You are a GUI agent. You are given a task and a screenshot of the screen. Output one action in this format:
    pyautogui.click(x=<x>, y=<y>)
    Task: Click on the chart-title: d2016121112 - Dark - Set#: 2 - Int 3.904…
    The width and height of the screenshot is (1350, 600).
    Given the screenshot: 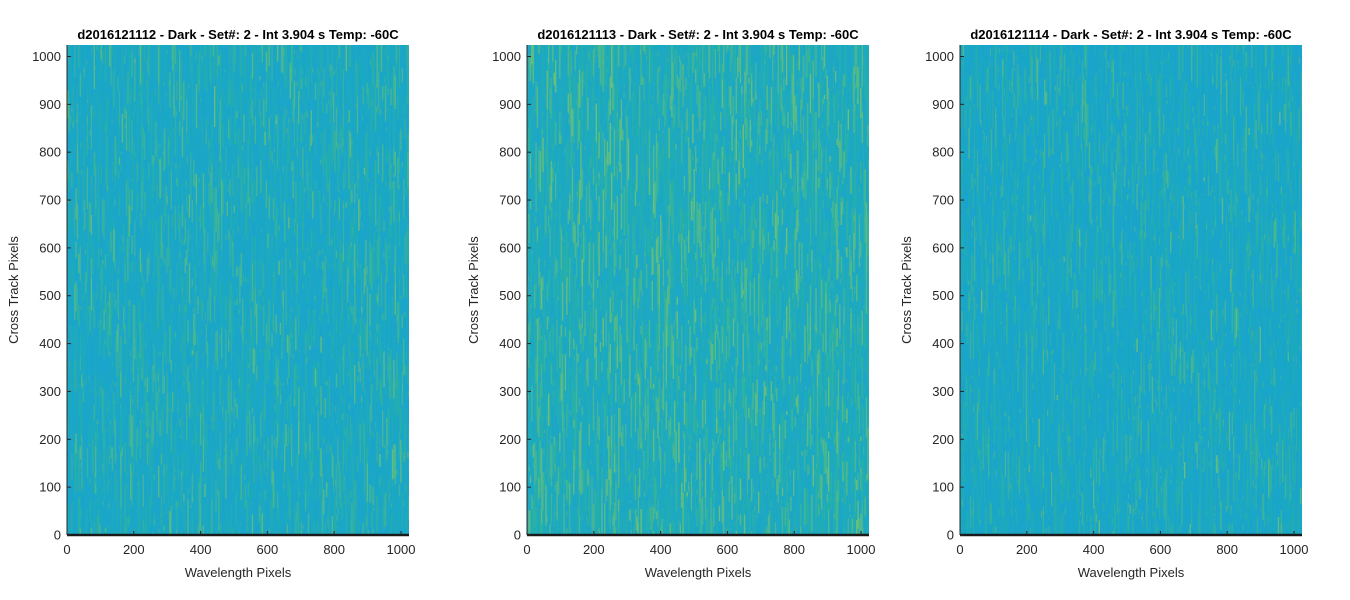 What is the action you would take?
    pyautogui.click(x=238, y=34)
    